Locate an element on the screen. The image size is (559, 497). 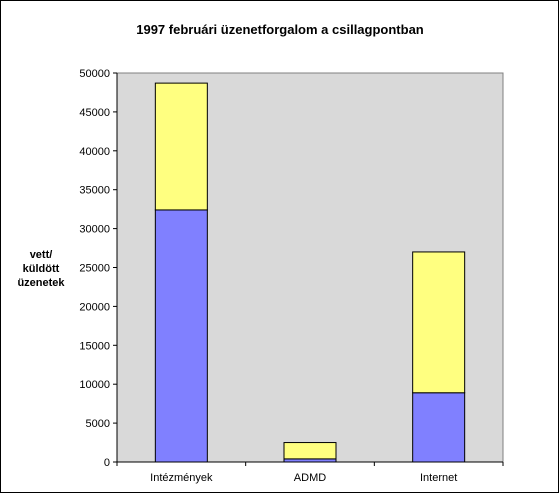
y-tick-label: 10000 is located at coordinates (94, 385).